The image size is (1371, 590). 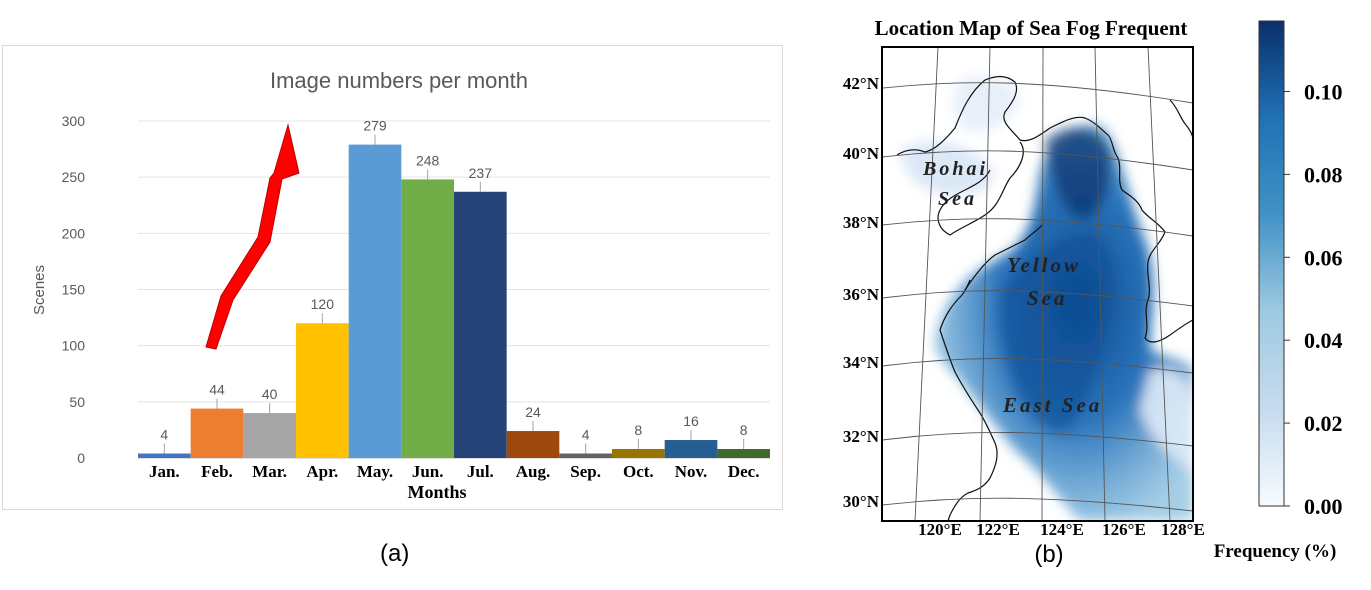 I want to click on trend-arrow-shape, so click(x=252, y=236).